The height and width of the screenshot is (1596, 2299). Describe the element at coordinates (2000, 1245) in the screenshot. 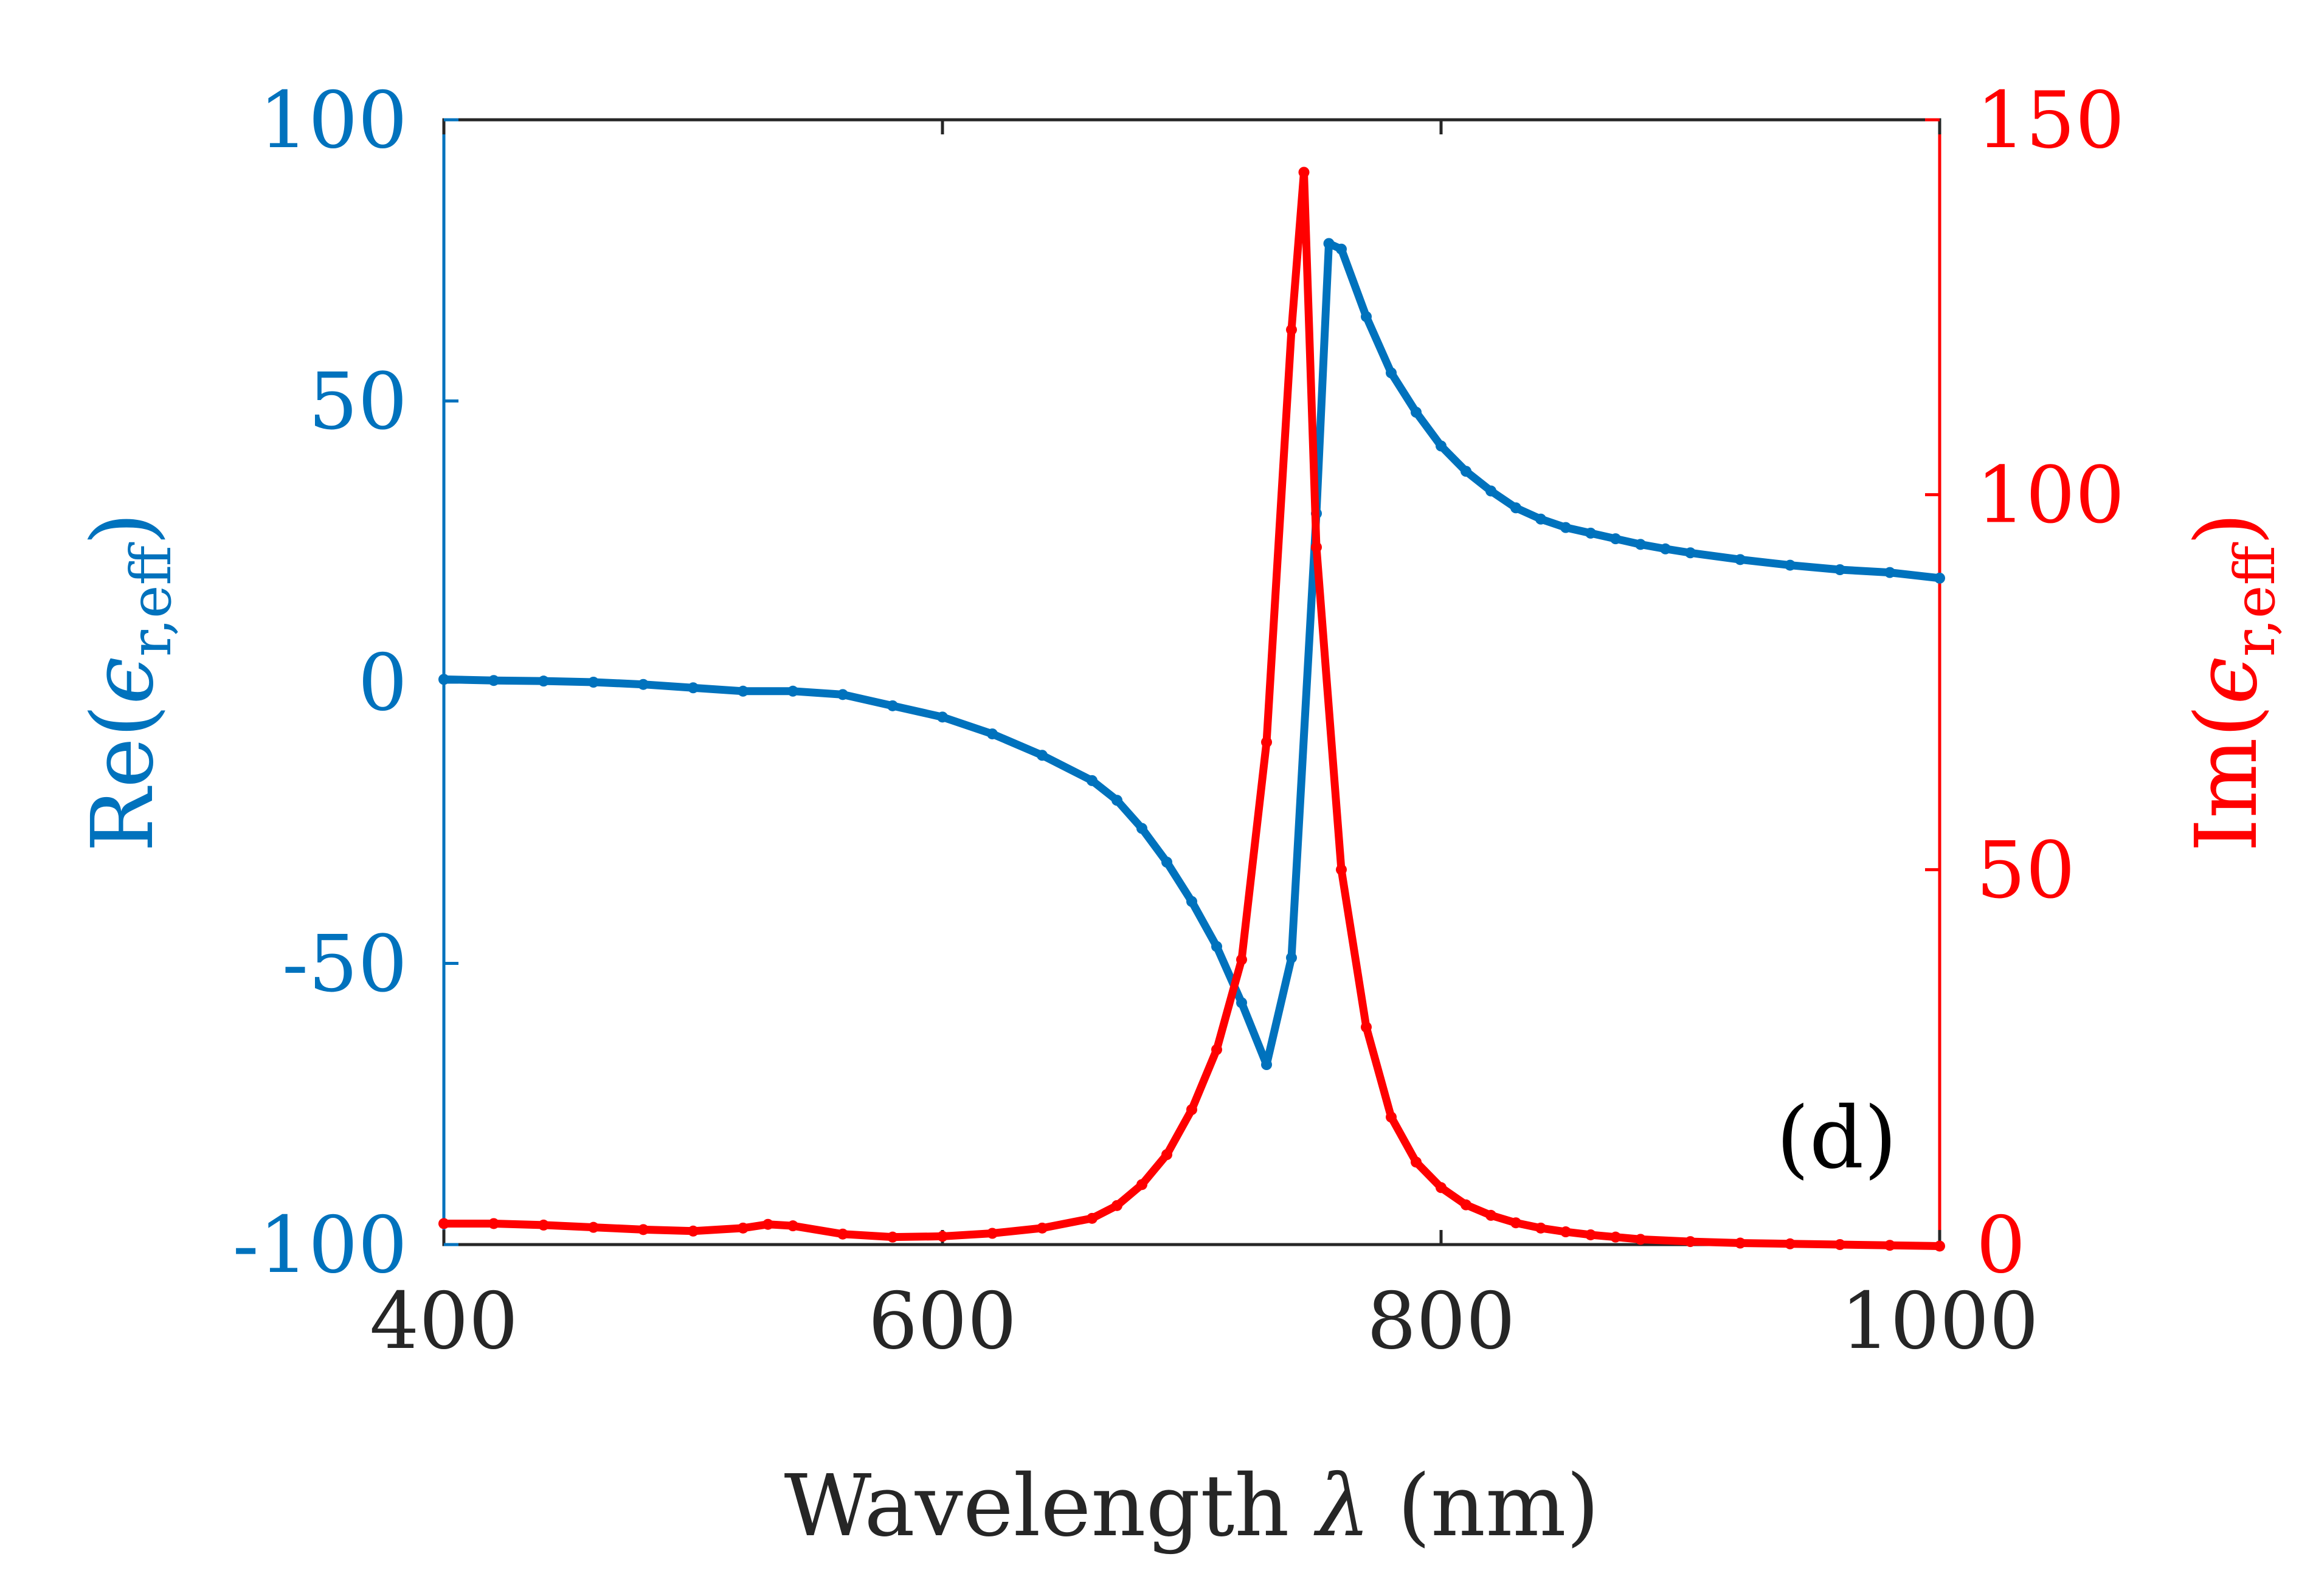

I see `right-y-tick-label: 0` at that location.